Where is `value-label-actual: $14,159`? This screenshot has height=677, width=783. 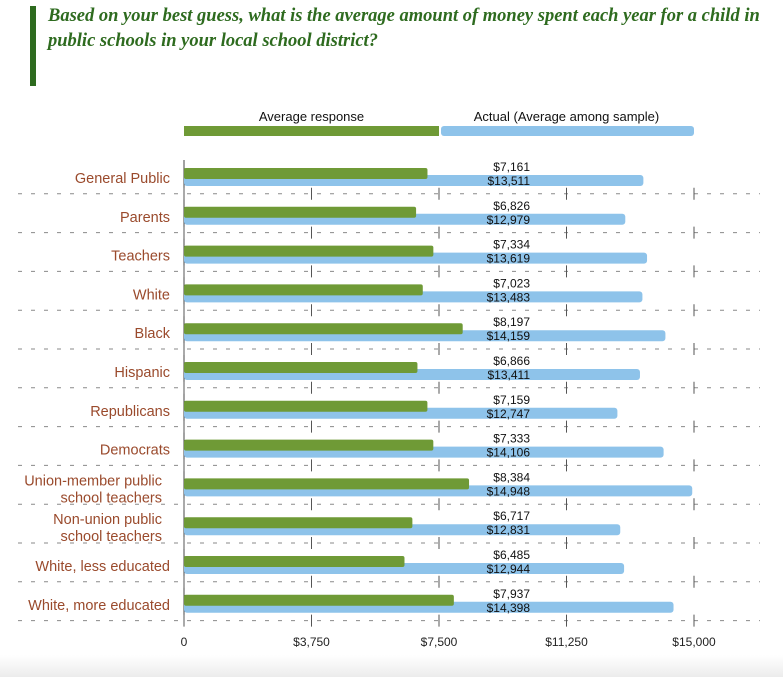
value-label-actual: $14,159 is located at coordinates (509, 336).